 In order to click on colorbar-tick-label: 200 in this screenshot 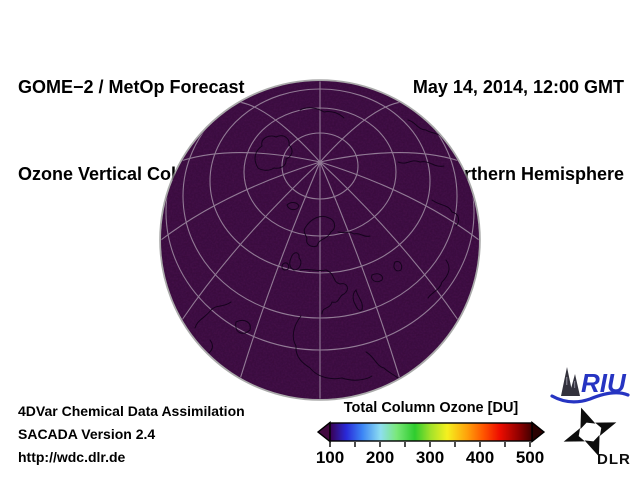, I will do `click(380, 457)`.